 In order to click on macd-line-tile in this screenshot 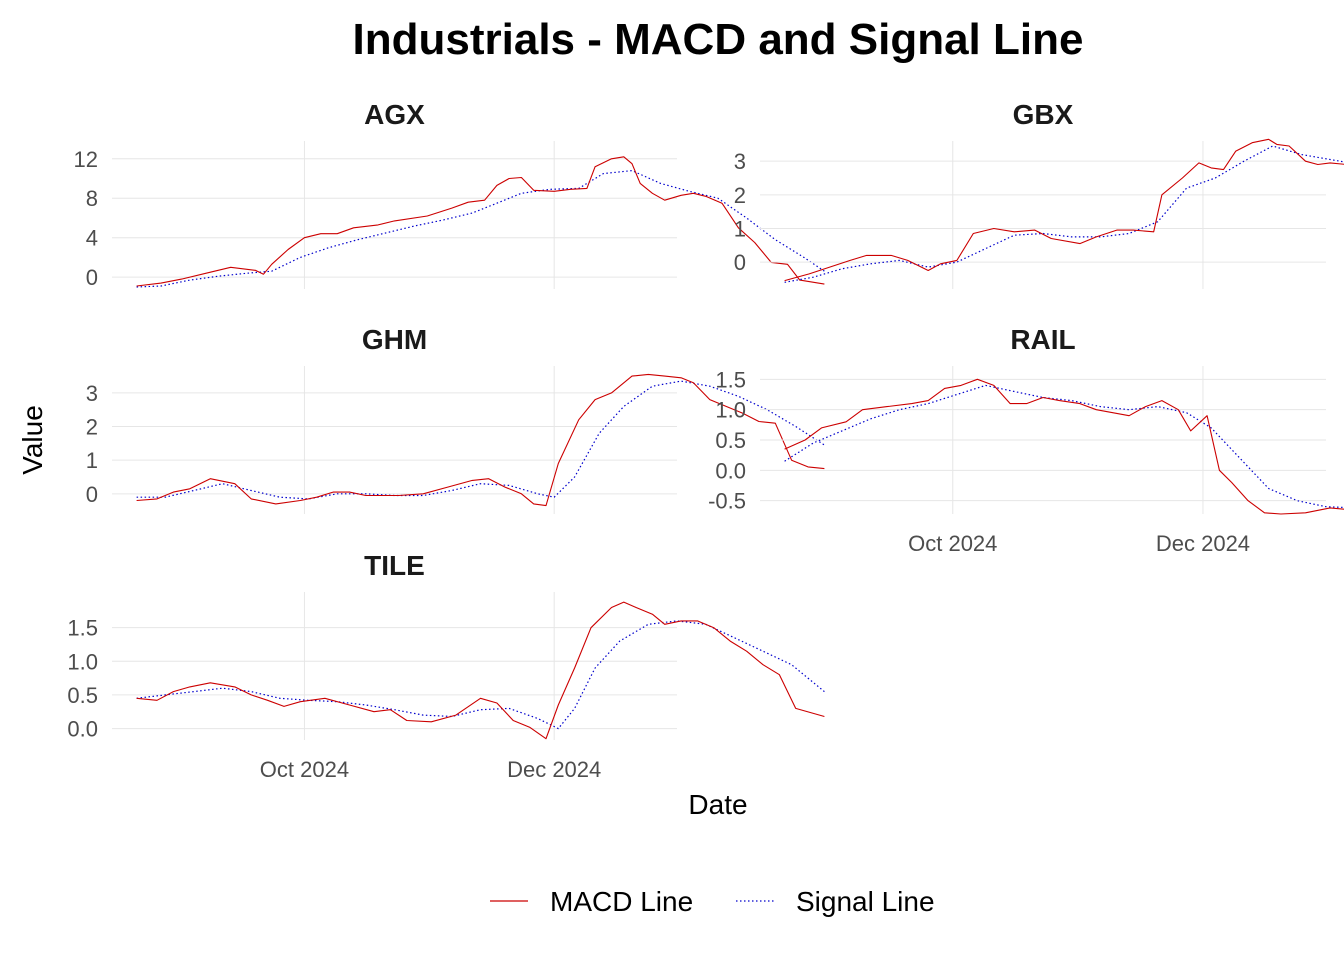, I will do `click(480, 670)`.